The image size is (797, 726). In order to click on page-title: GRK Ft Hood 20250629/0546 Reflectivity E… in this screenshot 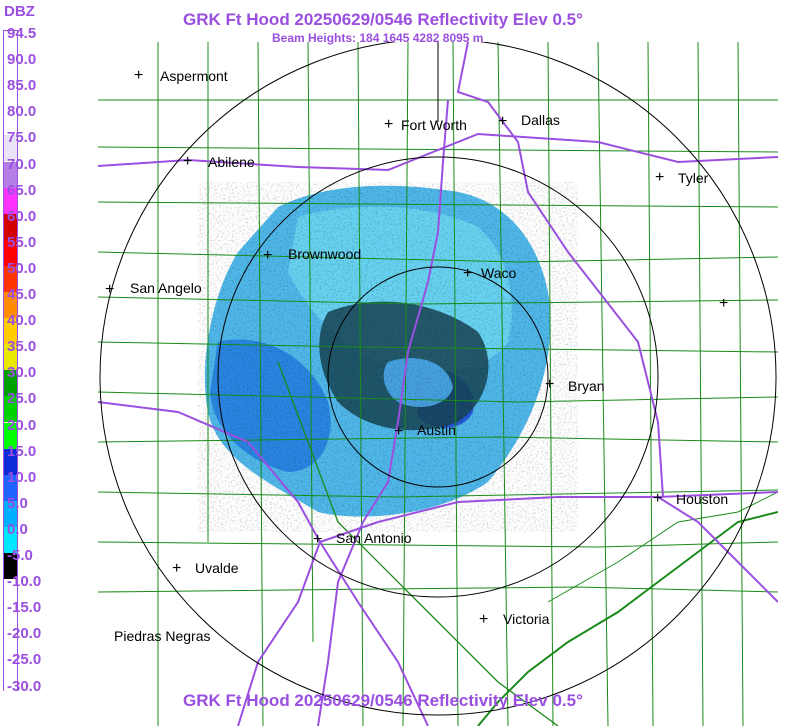, I will do `click(383, 19)`.